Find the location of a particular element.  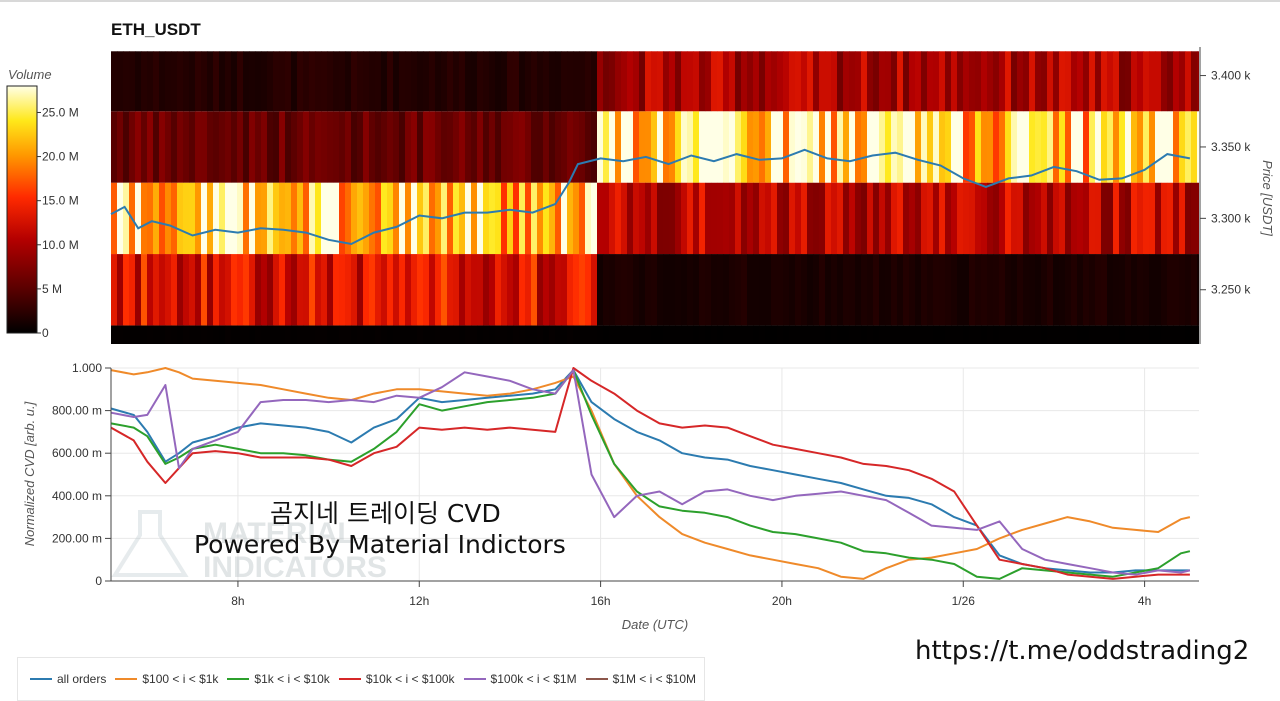

cvd-x-tick-label: 8h is located at coordinates (237, 601).